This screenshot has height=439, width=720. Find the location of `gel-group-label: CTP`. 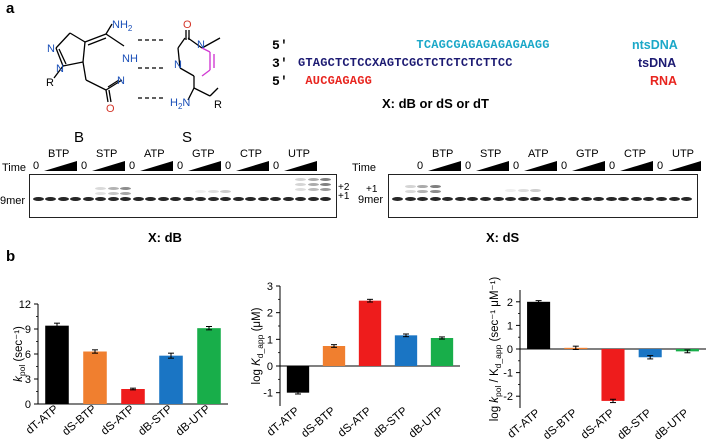

gel-group-label: CTP is located at coordinates (635, 154).